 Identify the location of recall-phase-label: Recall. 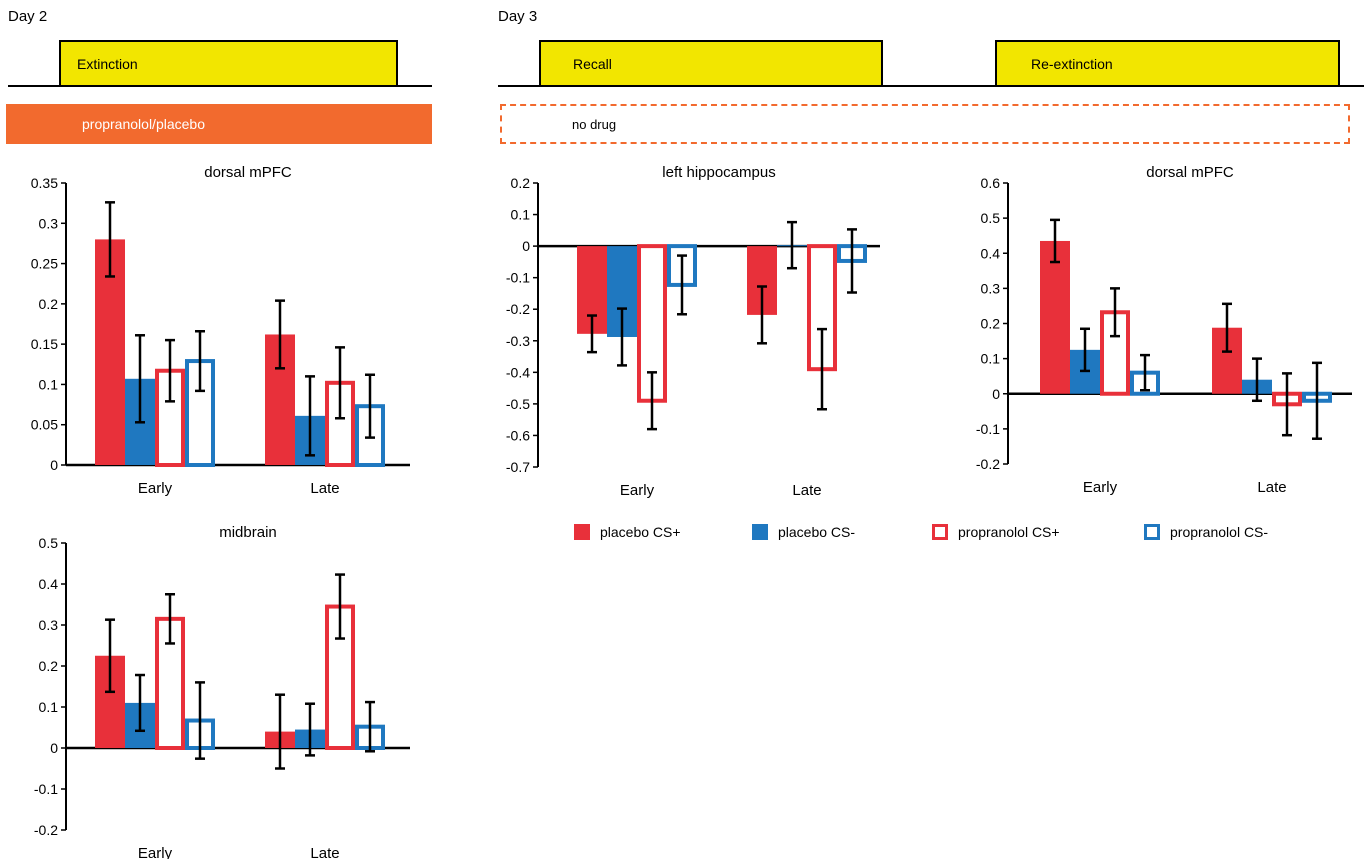
(592, 64).